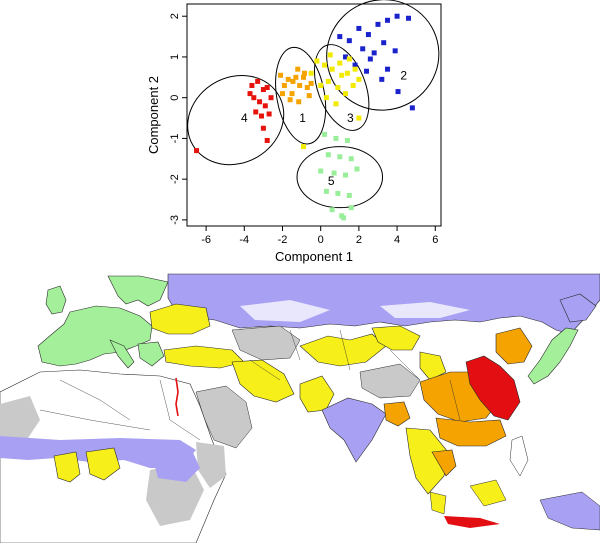 The width and height of the screenshot is (600, 543). I want to click on region-southeast-asia, so click(427, 461).